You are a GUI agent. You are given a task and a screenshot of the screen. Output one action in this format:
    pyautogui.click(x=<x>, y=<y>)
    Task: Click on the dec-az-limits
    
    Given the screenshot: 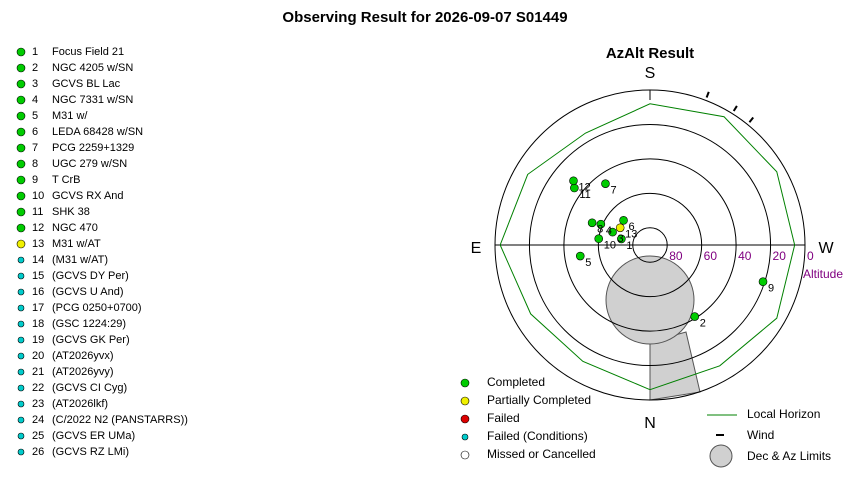 What is the action you would take?
    pyautogui.click(x=653, y=328)
    